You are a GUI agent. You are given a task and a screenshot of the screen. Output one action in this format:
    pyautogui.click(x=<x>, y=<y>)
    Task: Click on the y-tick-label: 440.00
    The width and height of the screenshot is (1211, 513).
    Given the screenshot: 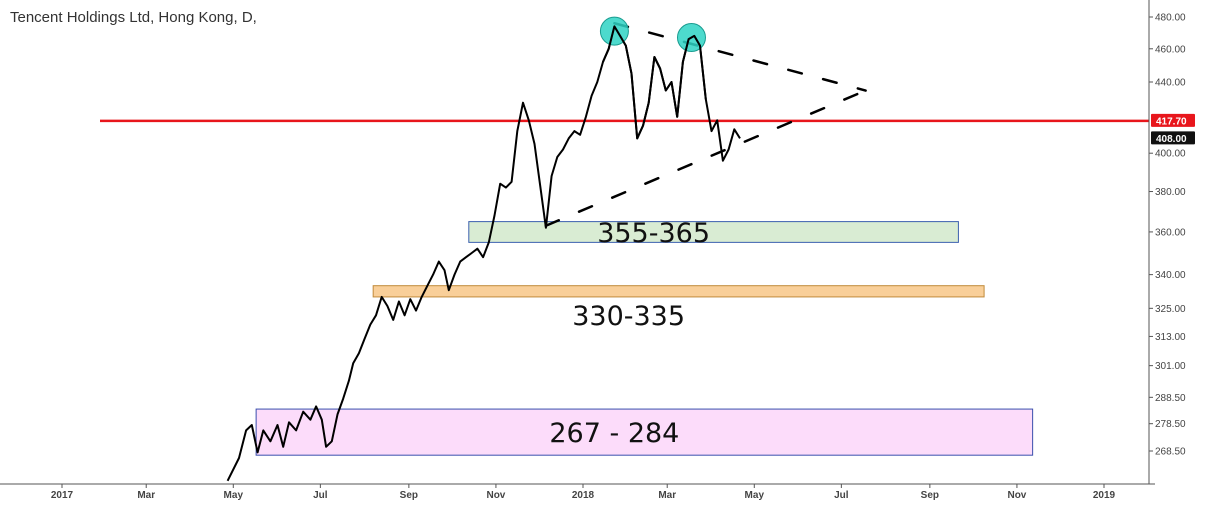 What is the action you would take?
    pyautogui.click(x=1170, y=83)
    